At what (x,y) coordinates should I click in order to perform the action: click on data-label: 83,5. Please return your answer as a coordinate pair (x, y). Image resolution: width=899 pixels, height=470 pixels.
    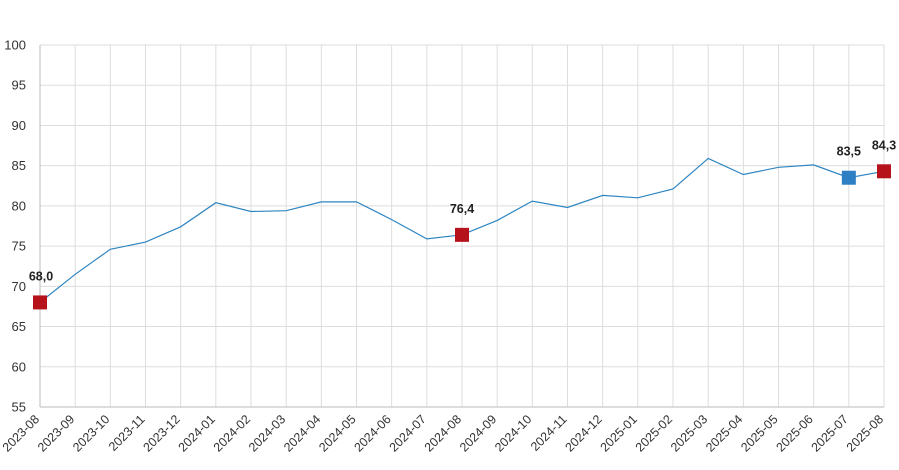
    Looking at the image, I should click on (849, 152).